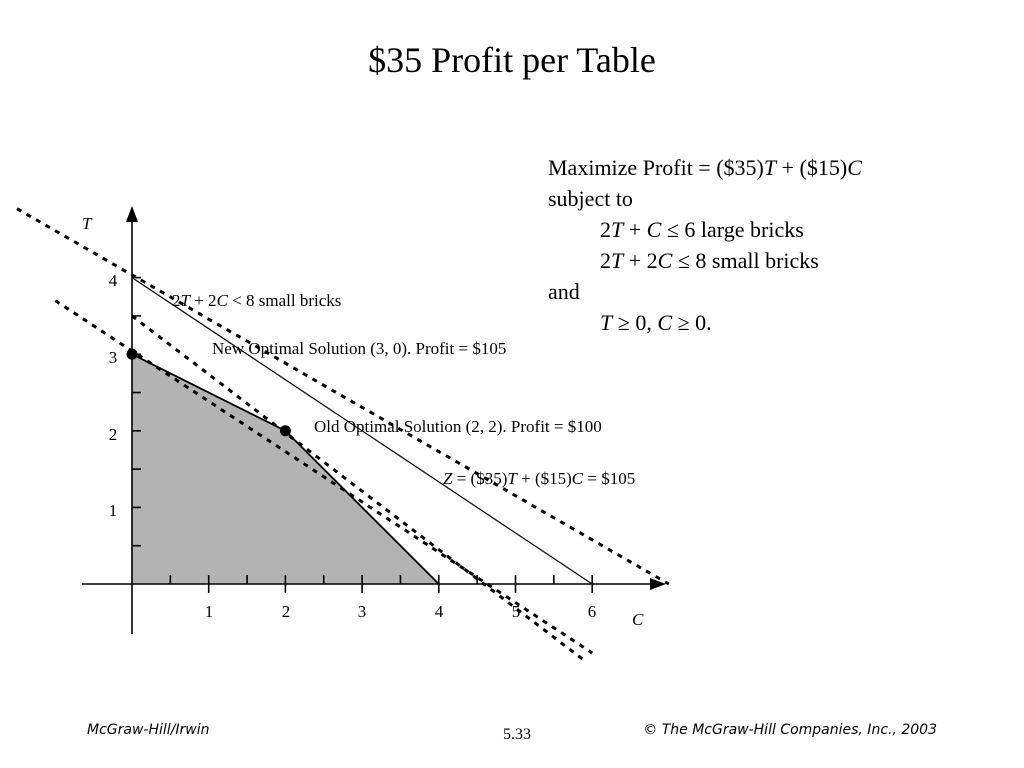  I want to click on constraint-small-bricks: 2T + 2C ≤ 8 small bricks, so click(709, 260).